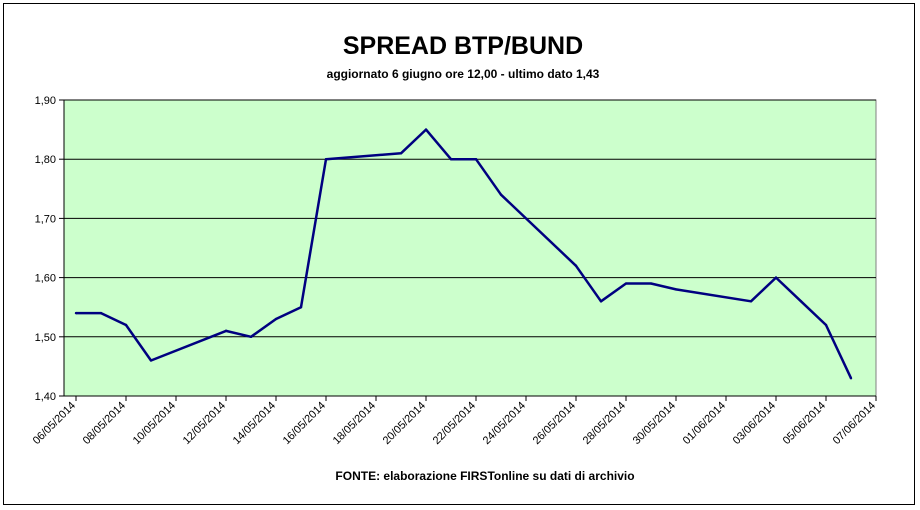 This screenshot has width=920, height=510. Describe the element at coordinates (45, 338) in the screenshot. I see `y-tick-label: 1,50` at that location.